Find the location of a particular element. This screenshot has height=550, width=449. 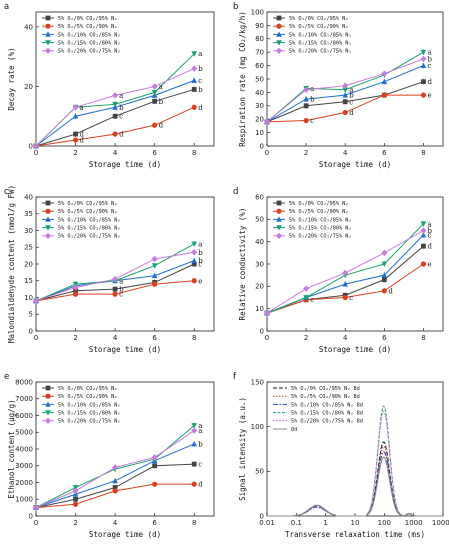

y-tick-label: 35 is located at coordinates (28, 214).